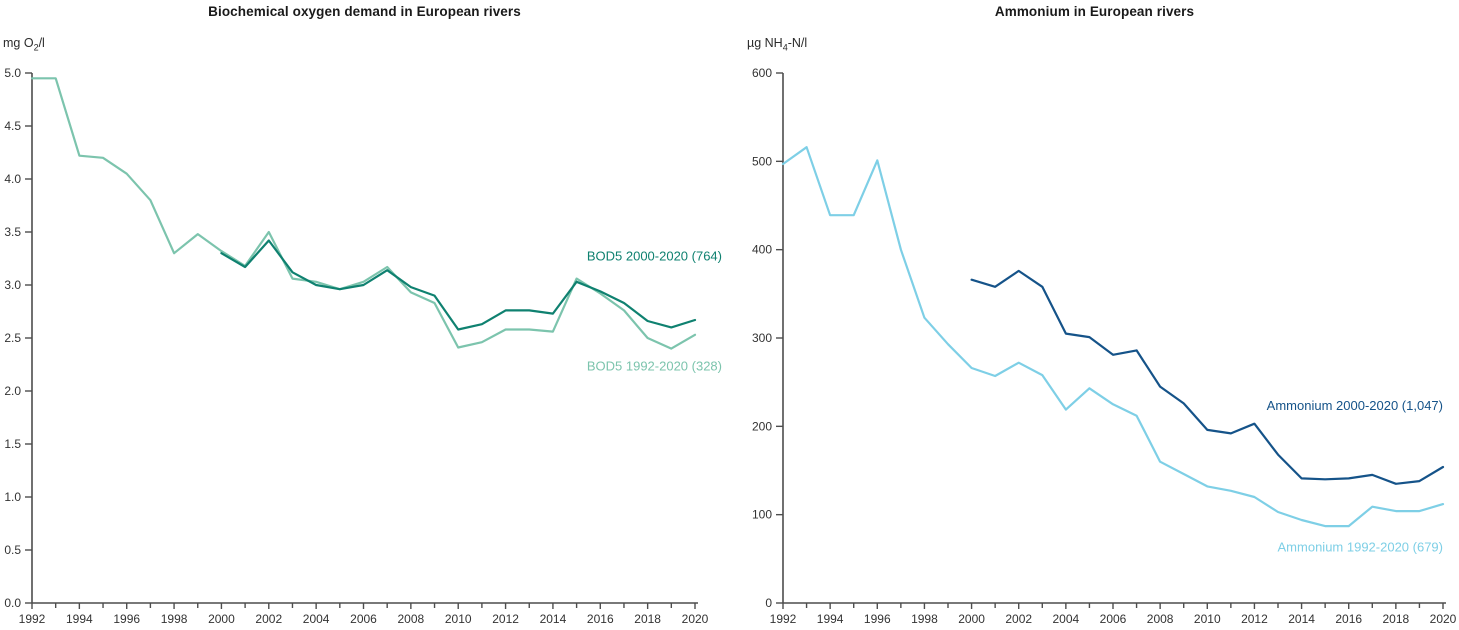  Describe the element at coordinates (12, 126) in the screenshot. I see `y-tick-label: 4.5` at that location.